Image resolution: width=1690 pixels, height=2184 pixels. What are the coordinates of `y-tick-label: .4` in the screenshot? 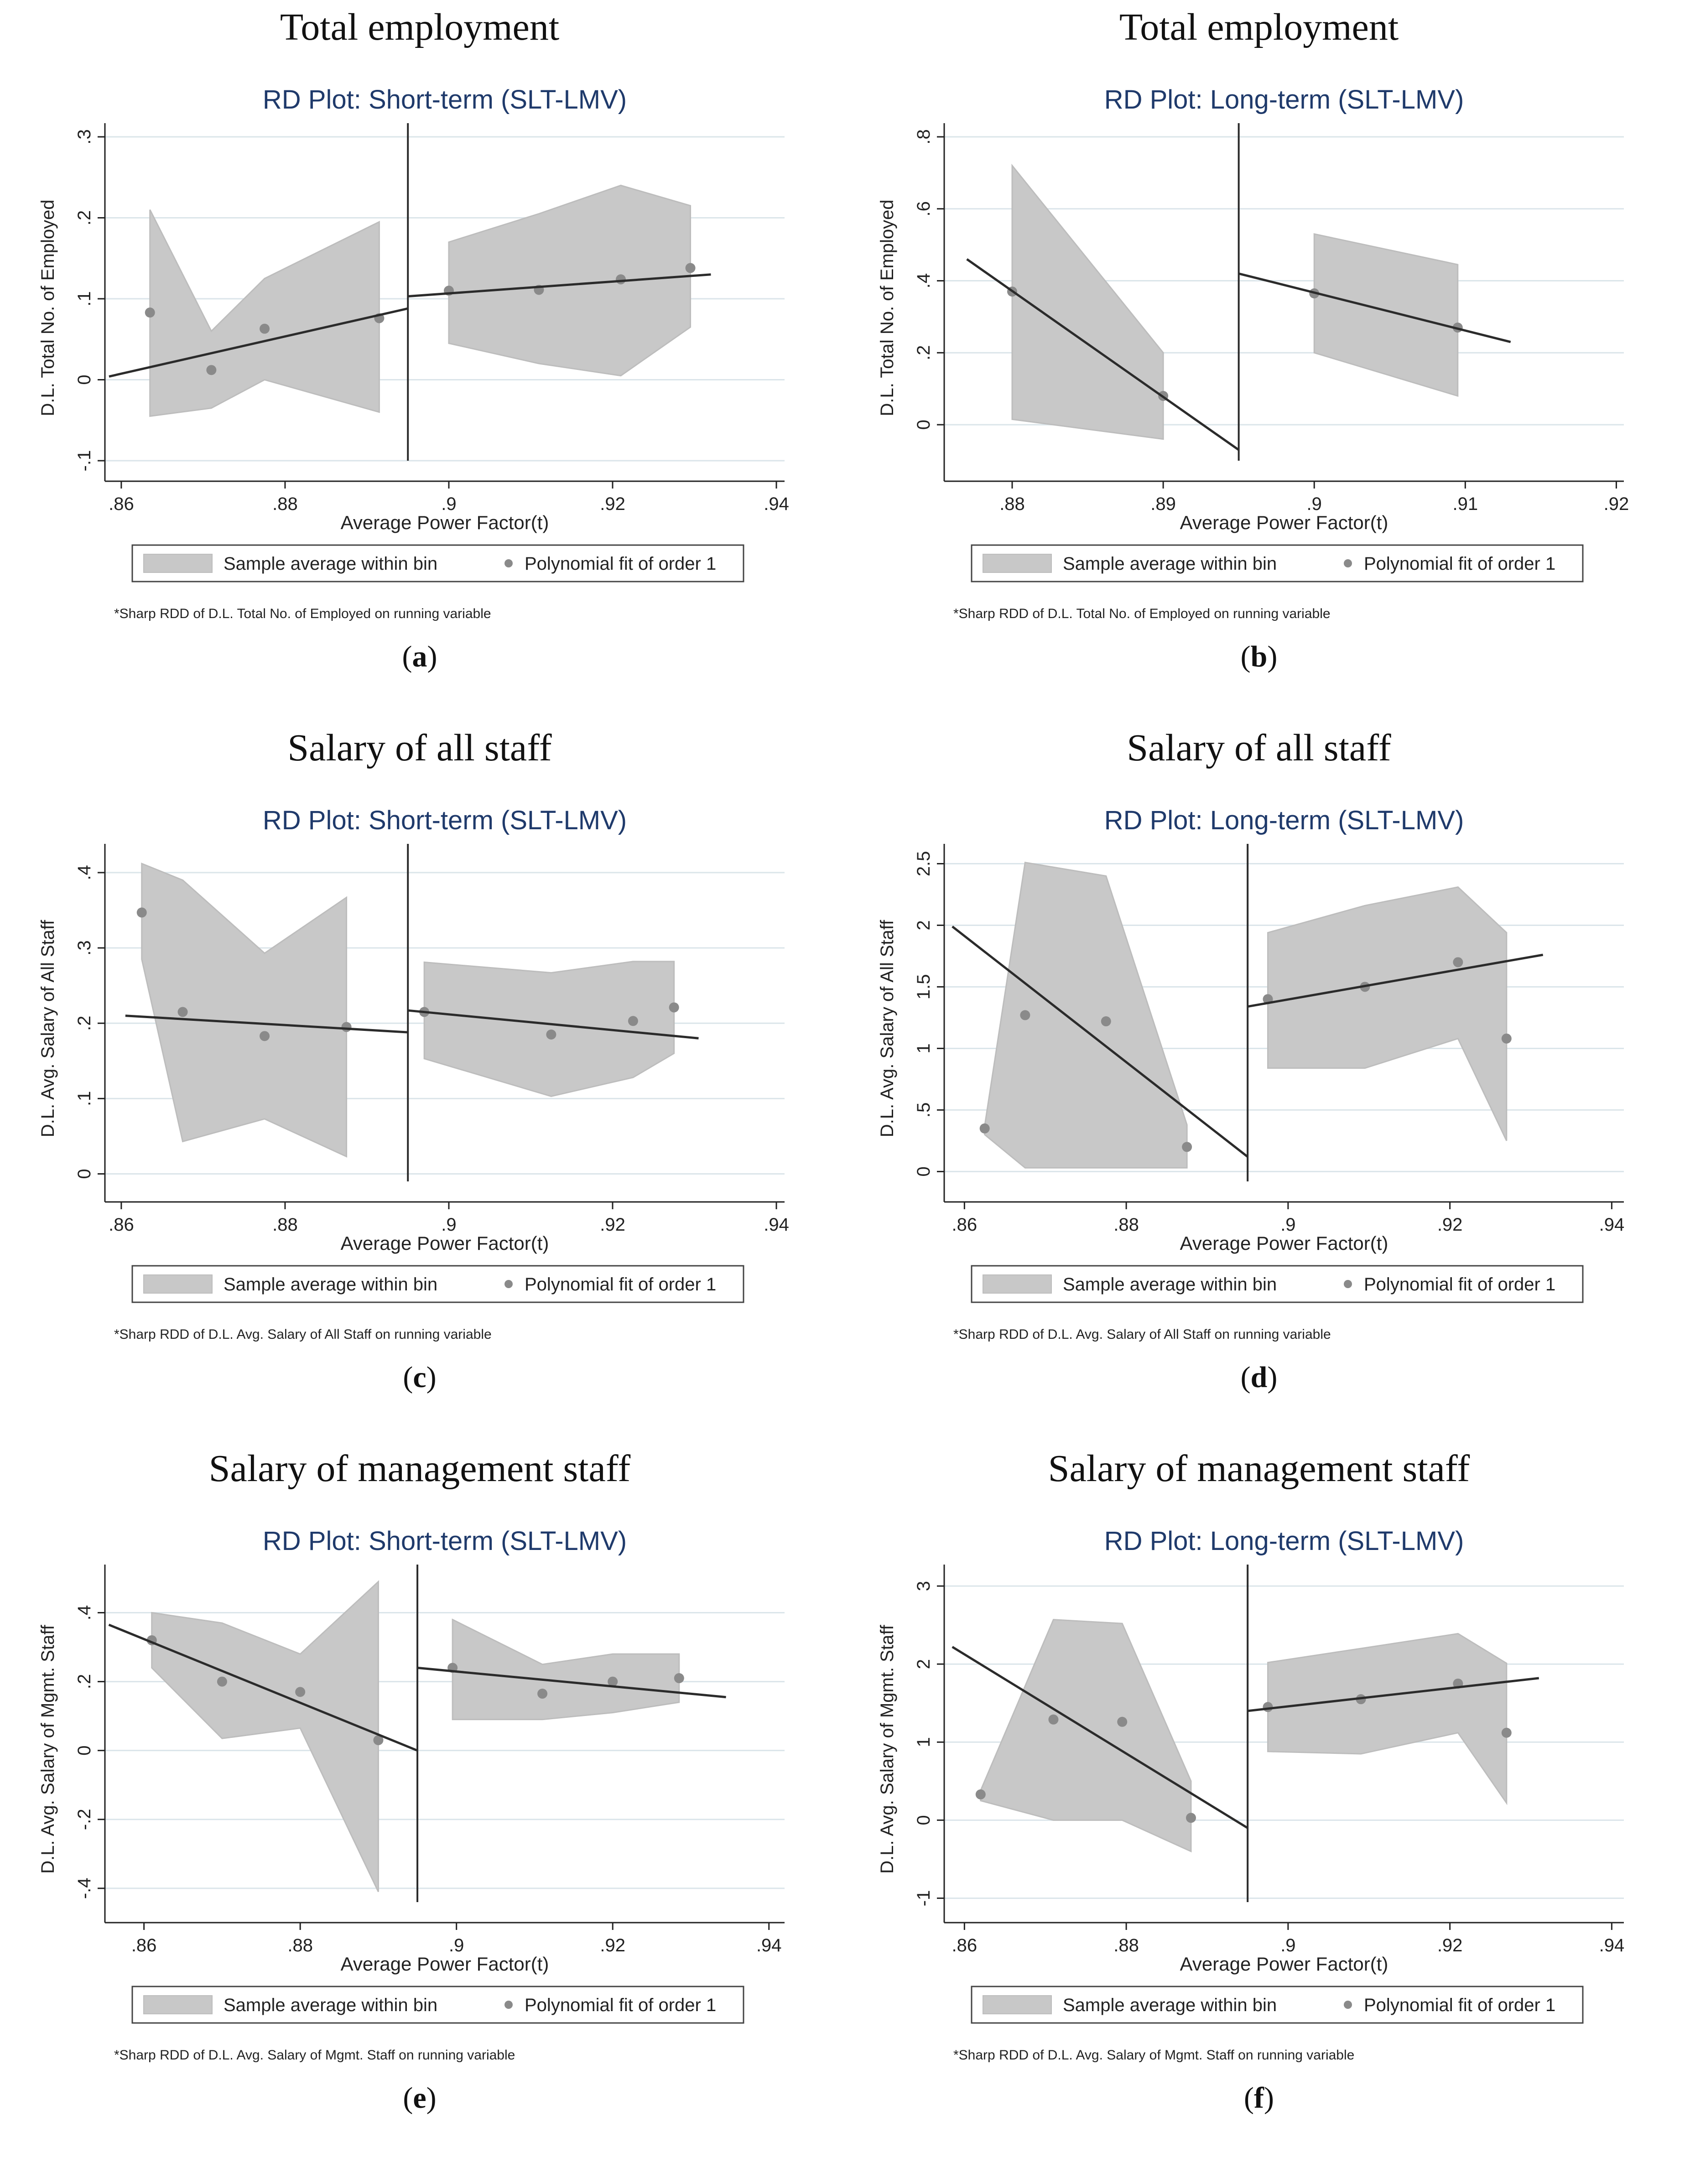 It's located at (84, 1612).